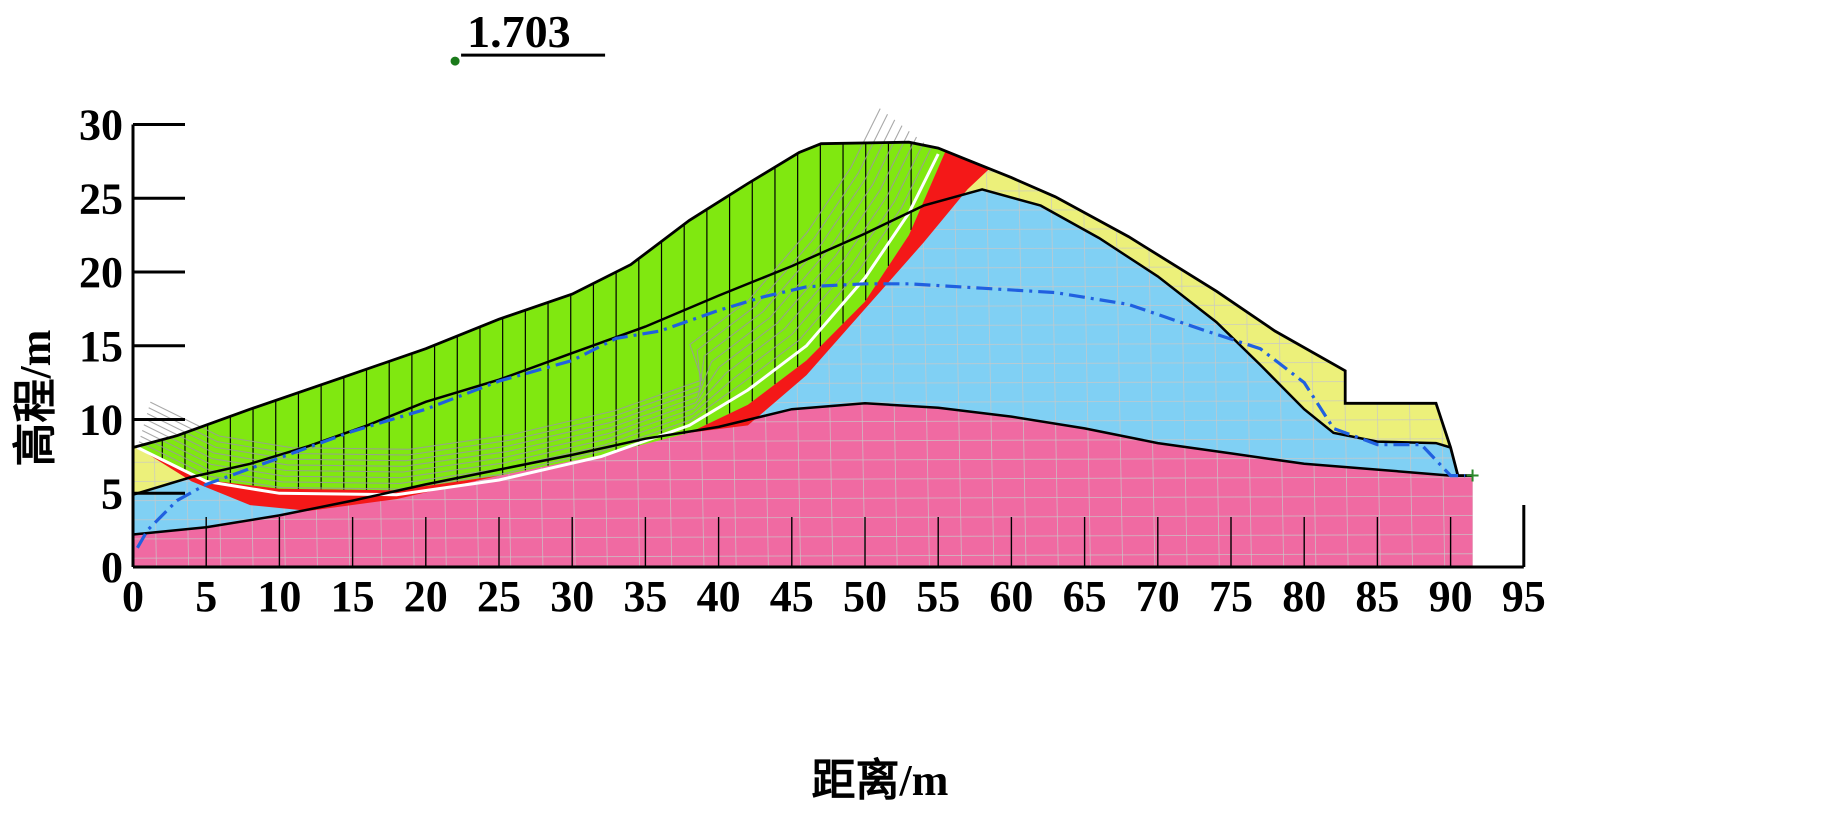 The width and height of the screenshot is (1834, 818). Describe the element at coordinates (1377, 596) in the screenshot. I see `x-tick-label: 85` at that location.